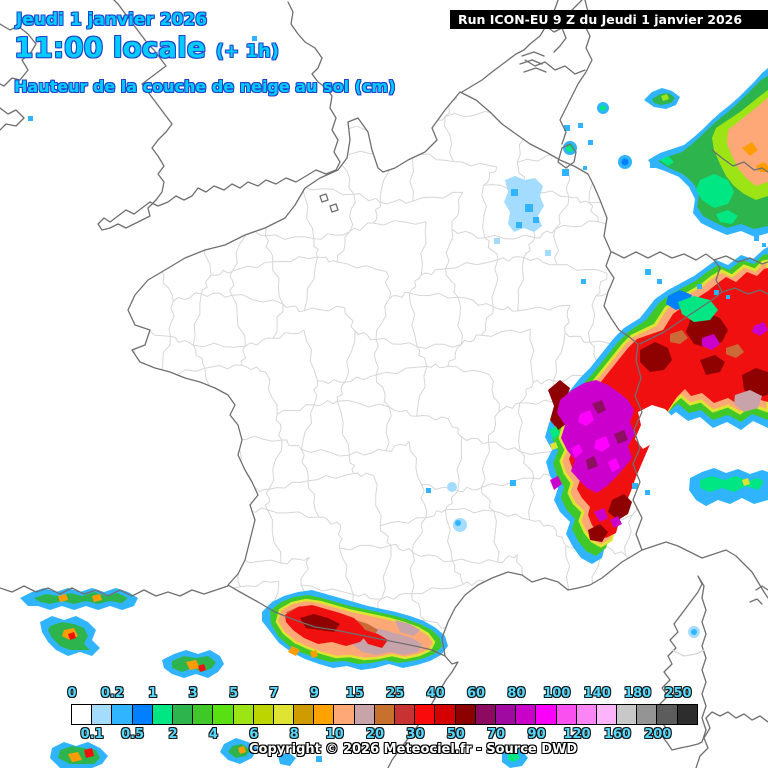 Image resolution: width=768 pixels, height=768 pixels. I want to click on legend-tick-label: 70, so click(496, 734).